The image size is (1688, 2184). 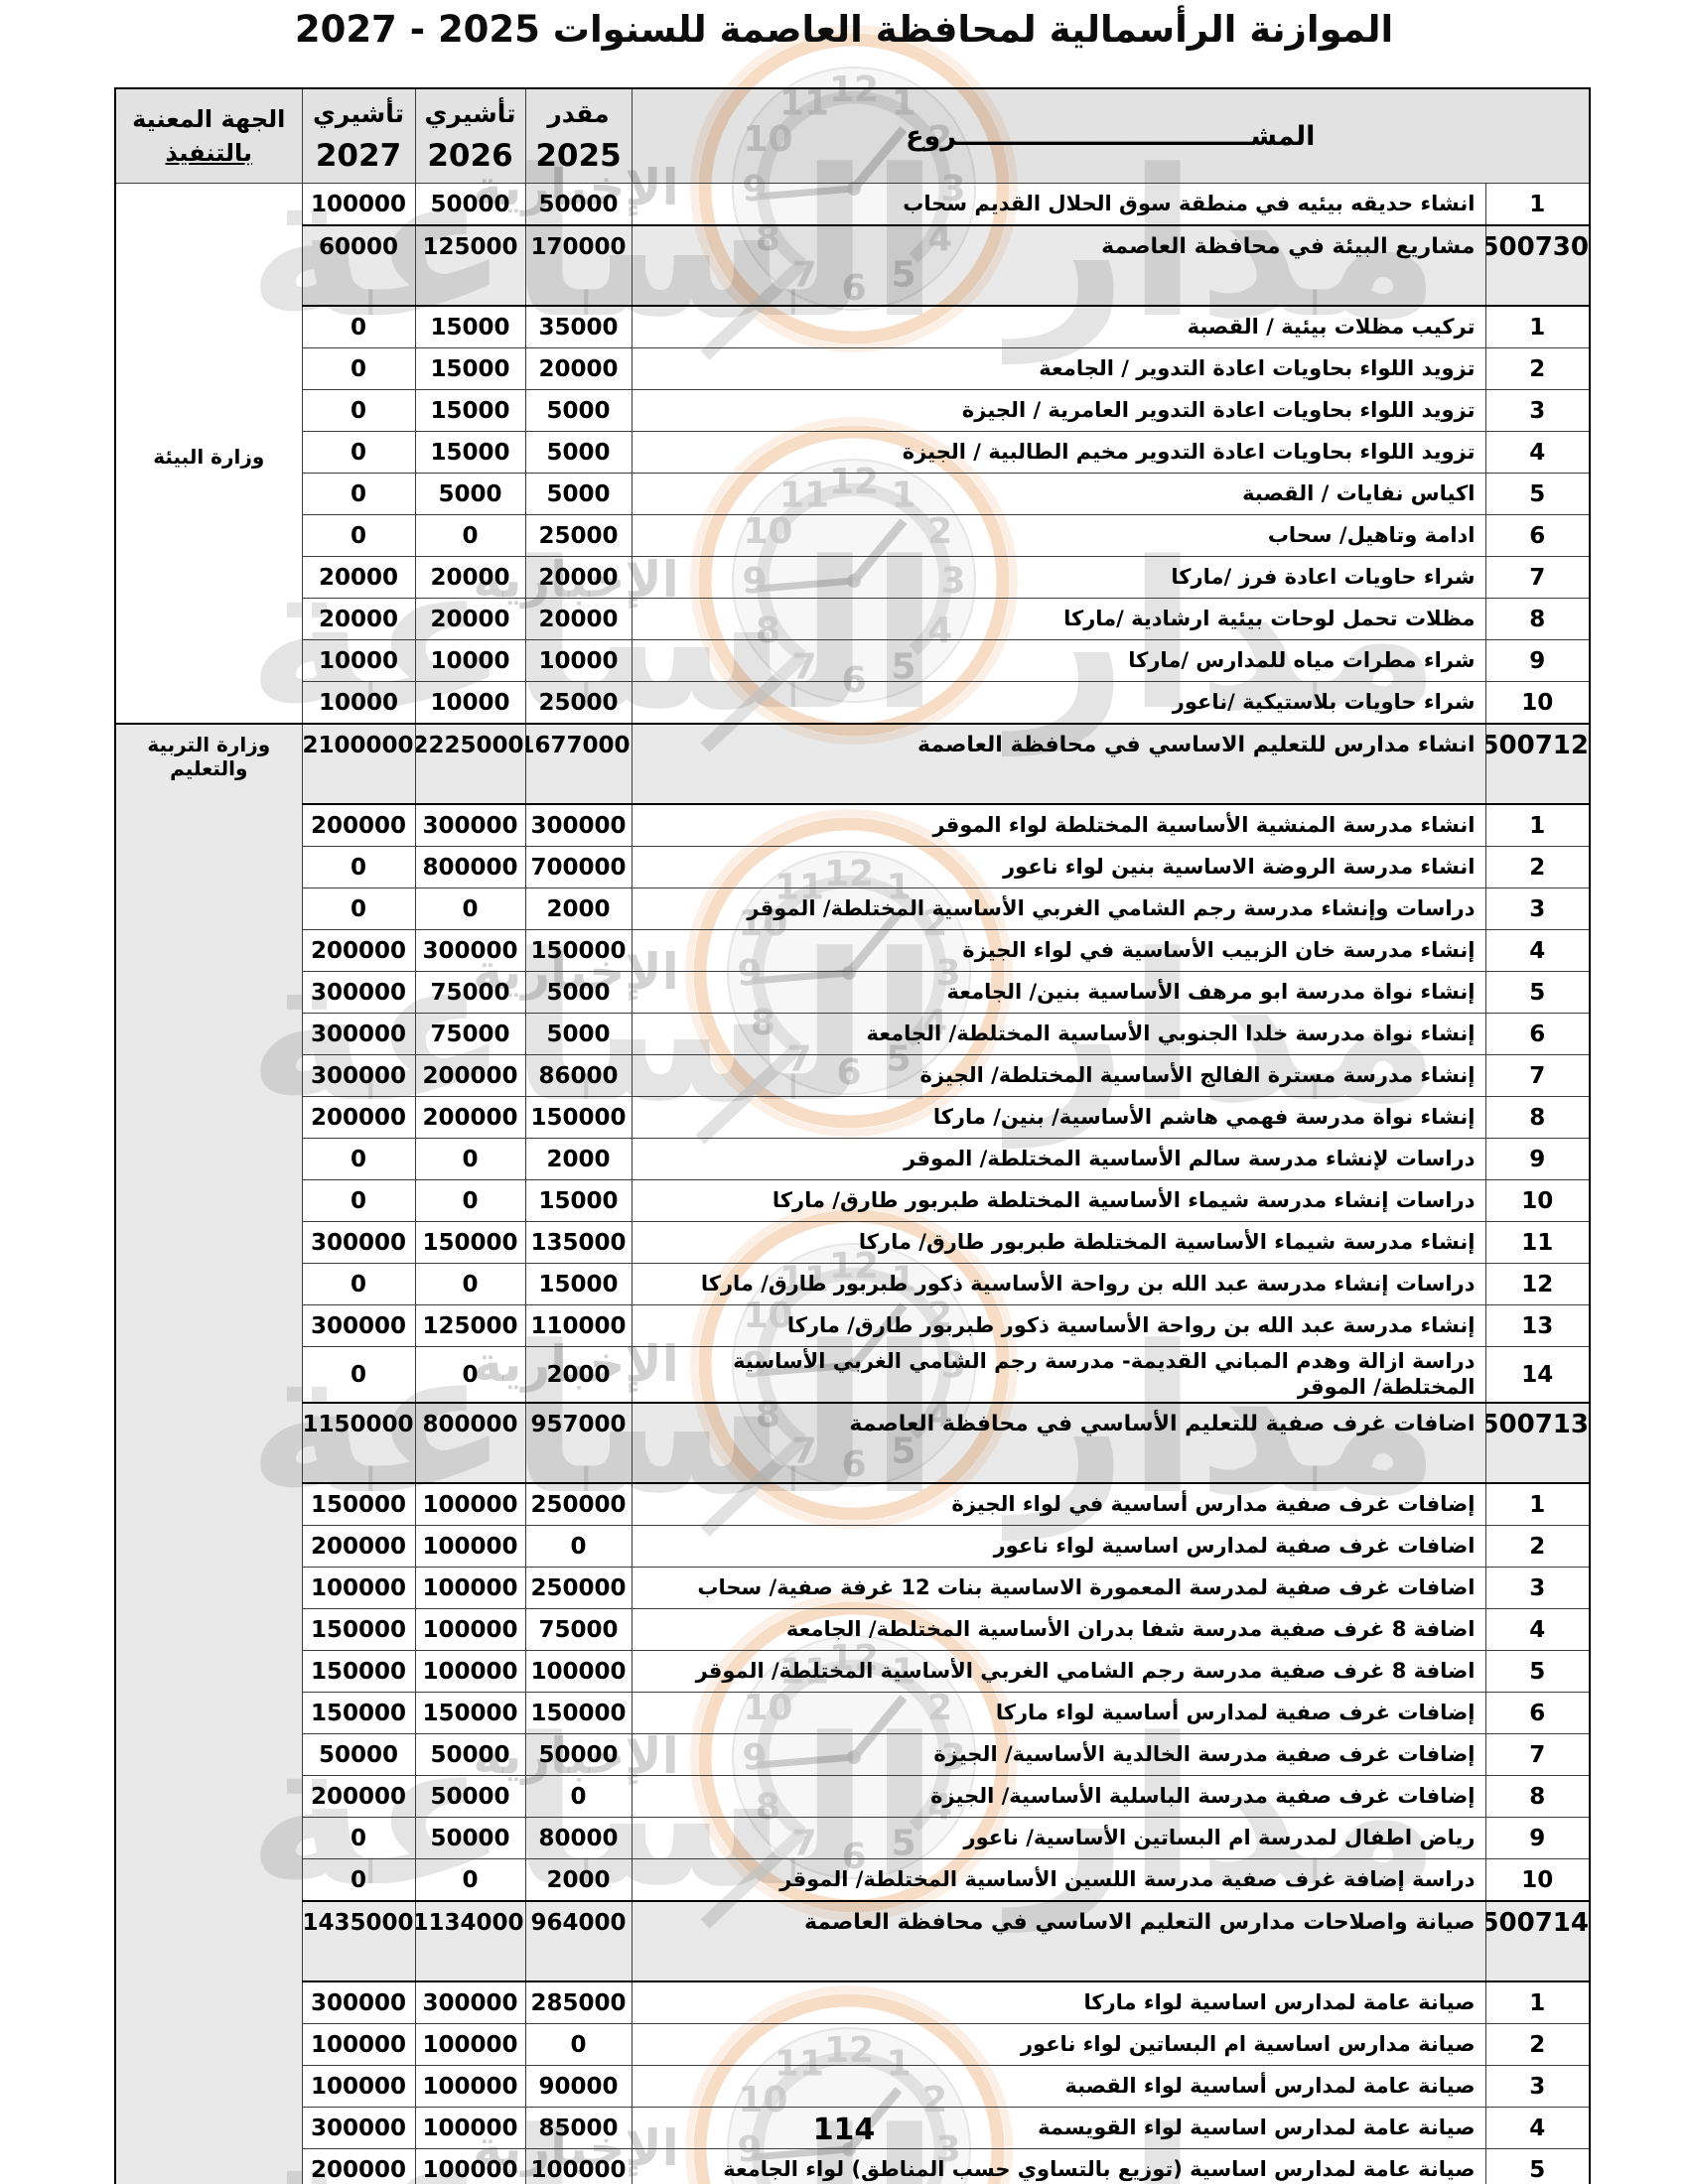 What do you see at coordinates (358, 660) in the screenshot?
I see `value-2027-cell: 10000` at bounding box center [358, 660].